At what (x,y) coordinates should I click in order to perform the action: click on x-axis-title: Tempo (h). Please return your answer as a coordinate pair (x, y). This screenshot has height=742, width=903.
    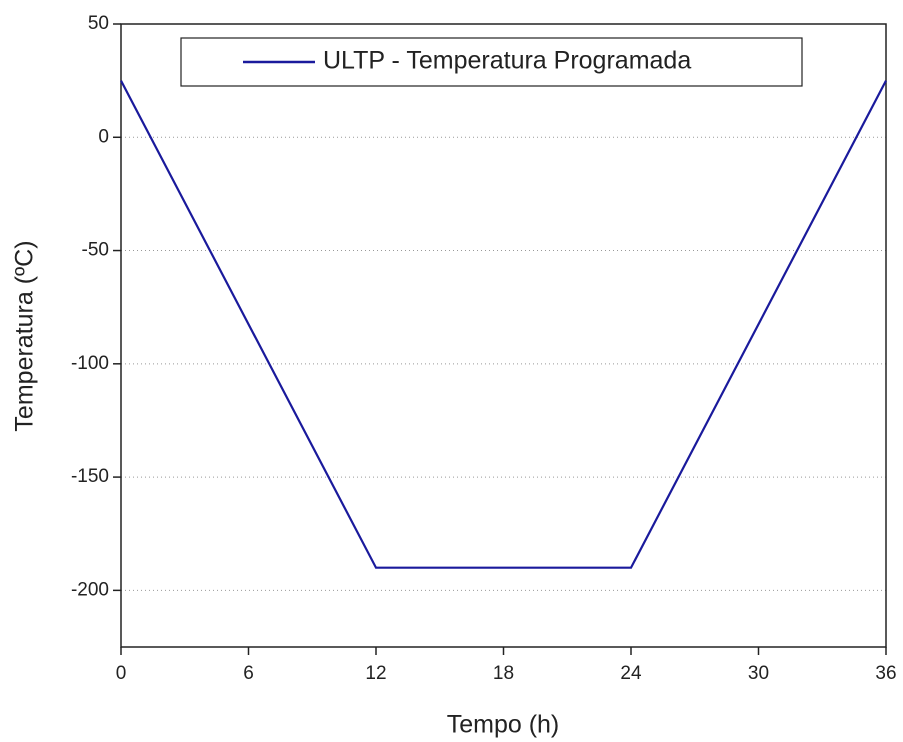
    Looking at the image, I should click on (503, 725).